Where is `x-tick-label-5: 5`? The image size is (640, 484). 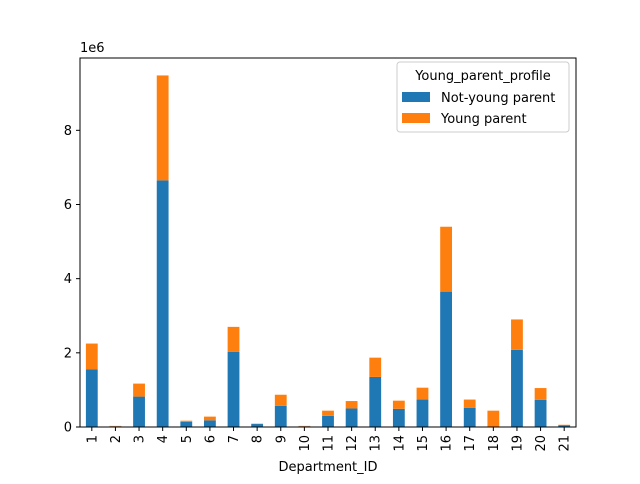 x-tick-label-5: 5 is located at coordinates (187, 439).